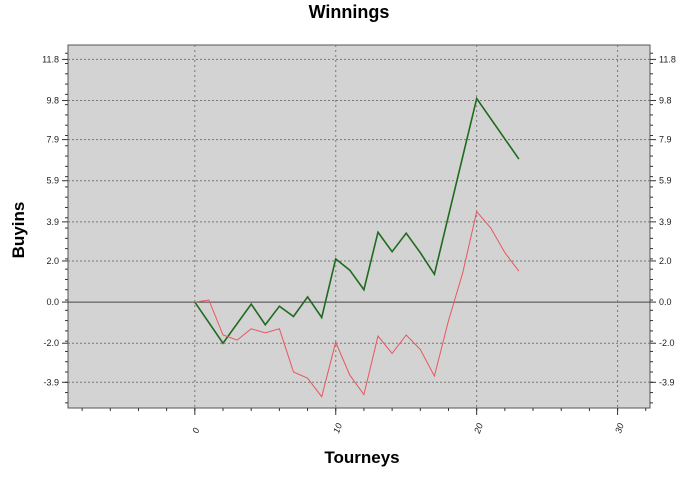 The width and height of the screenshot is (700, 481). What do you see at coordinates (667, 59) in the screenshot?
I see `y-tick-label-right: 11.8` at bounding box center [667, 59].